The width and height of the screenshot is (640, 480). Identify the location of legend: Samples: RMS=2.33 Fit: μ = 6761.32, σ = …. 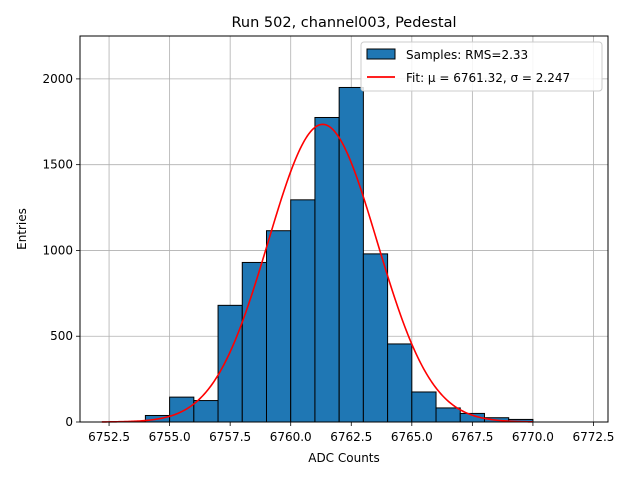
(481, 66).